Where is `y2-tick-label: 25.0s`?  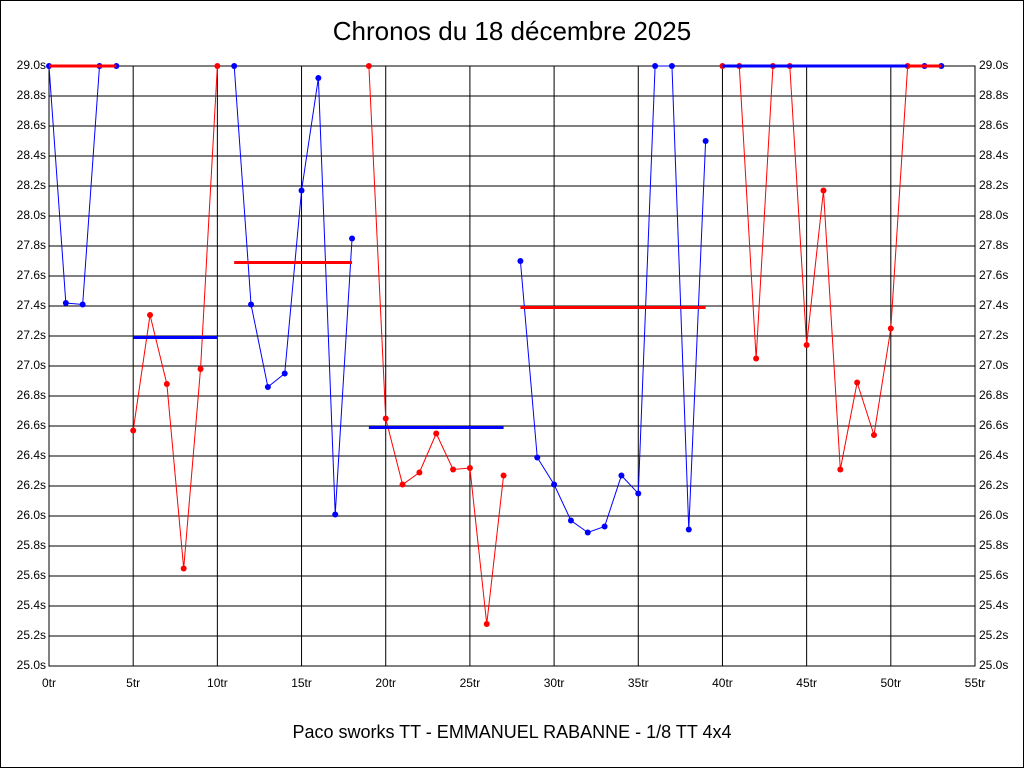 y2-tick-label: 25.0s is located at coordinates (993, 665).